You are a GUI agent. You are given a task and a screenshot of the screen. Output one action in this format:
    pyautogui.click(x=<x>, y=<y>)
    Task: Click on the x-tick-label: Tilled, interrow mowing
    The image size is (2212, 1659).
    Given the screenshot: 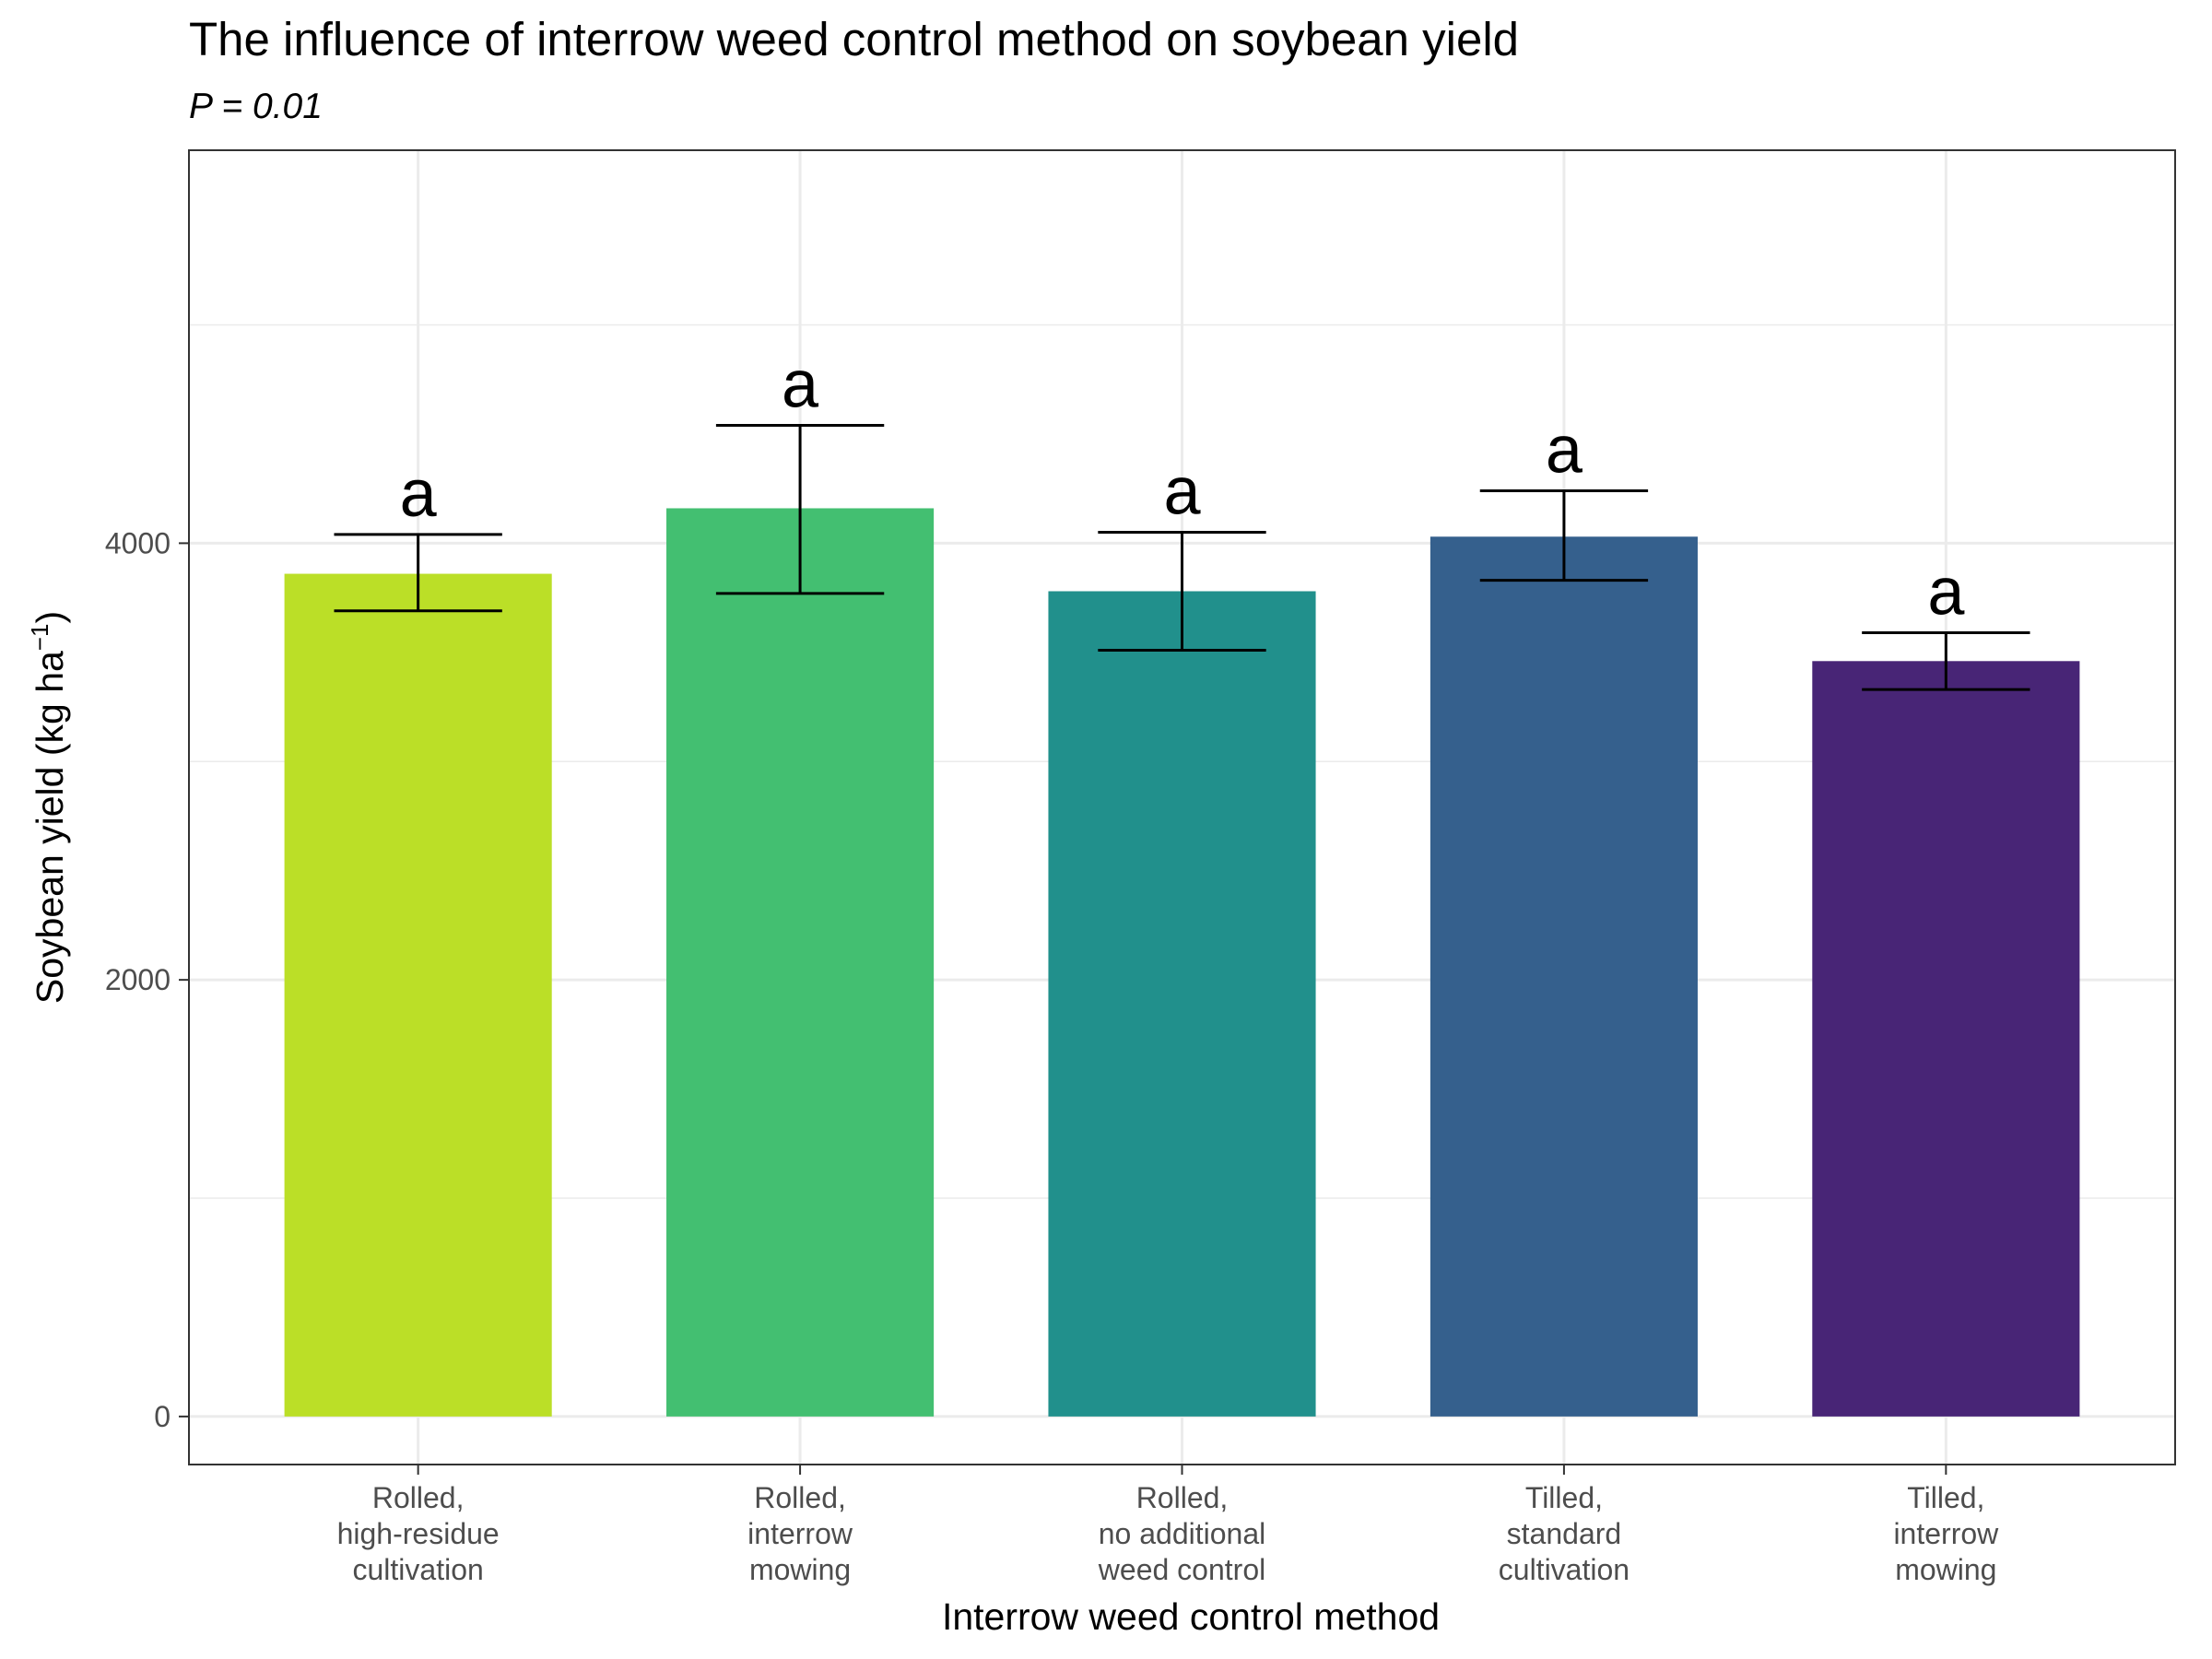 What is the action you would take?
    pyautogui.click(x=1946, y=1533)
    